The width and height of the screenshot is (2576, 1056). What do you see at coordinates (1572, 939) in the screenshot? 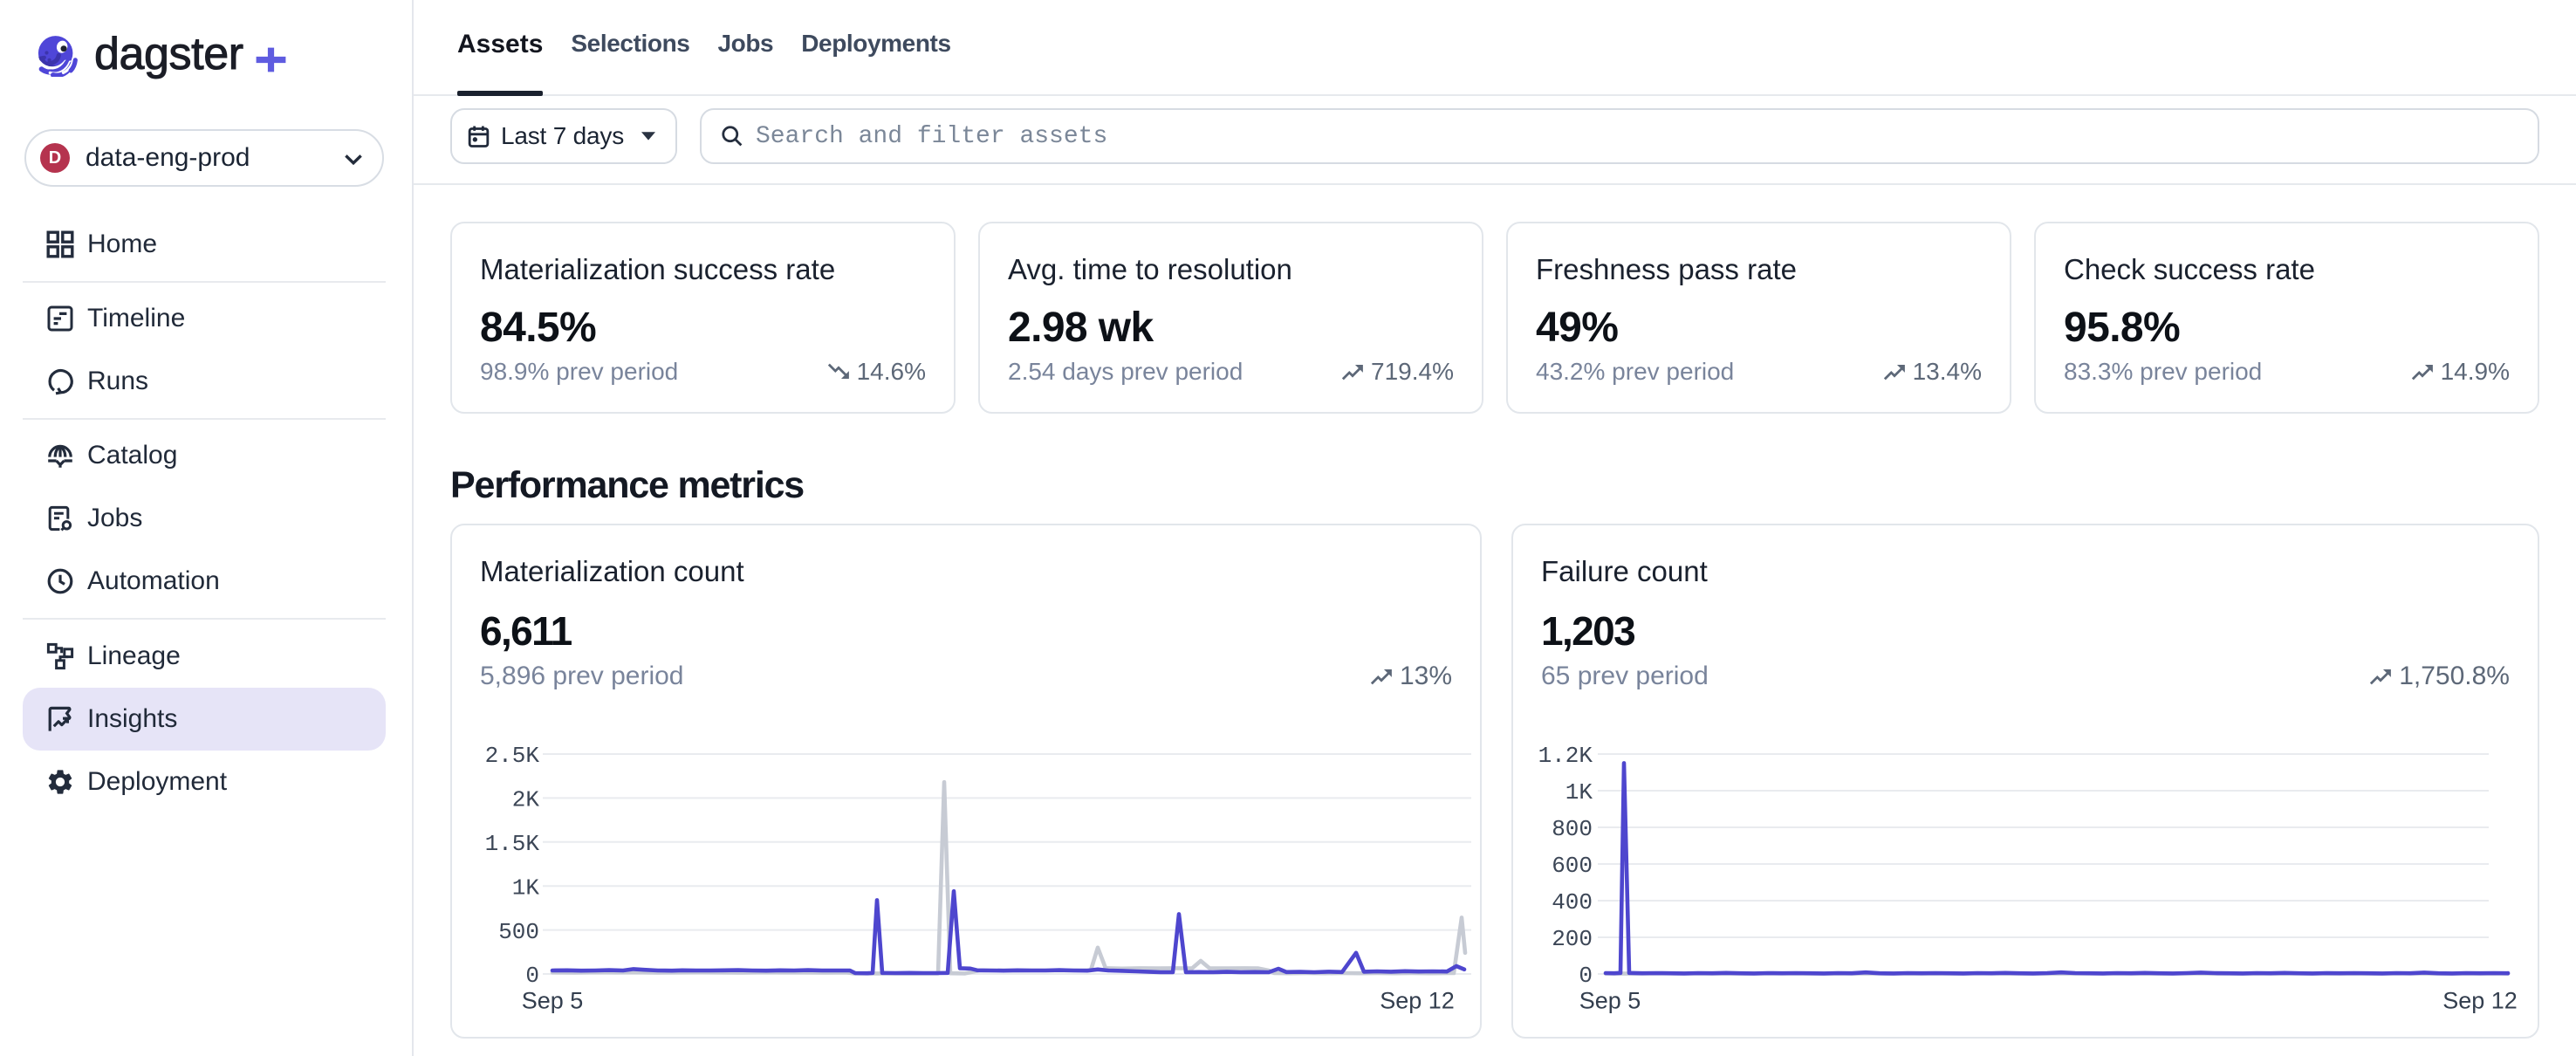
I see `svg-text: 200` at bounding box center [1572, 939].